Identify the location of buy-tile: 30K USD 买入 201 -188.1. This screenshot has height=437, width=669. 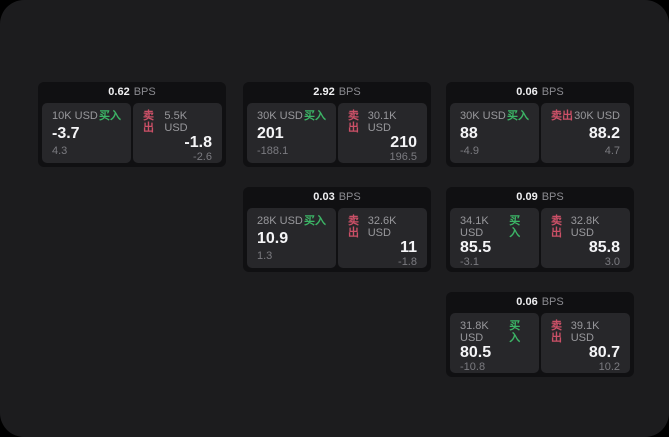
(291, 133).